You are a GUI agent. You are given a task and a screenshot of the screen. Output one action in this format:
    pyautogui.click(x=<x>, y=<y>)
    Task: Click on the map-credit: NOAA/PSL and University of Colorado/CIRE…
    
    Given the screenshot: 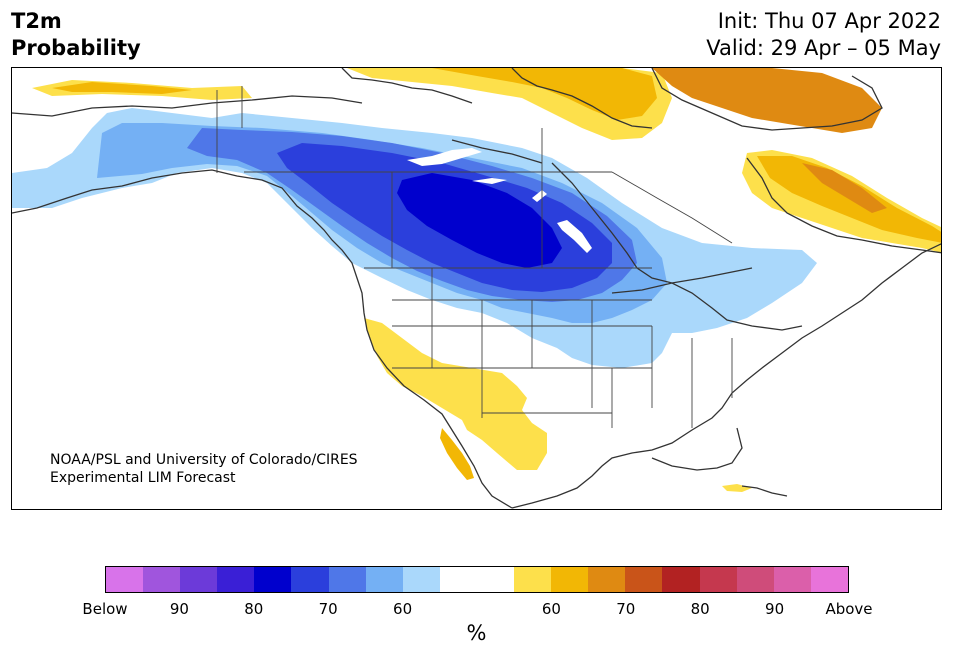 What is the action you would take?
    pyautogui.click(x=204, y=469)
    